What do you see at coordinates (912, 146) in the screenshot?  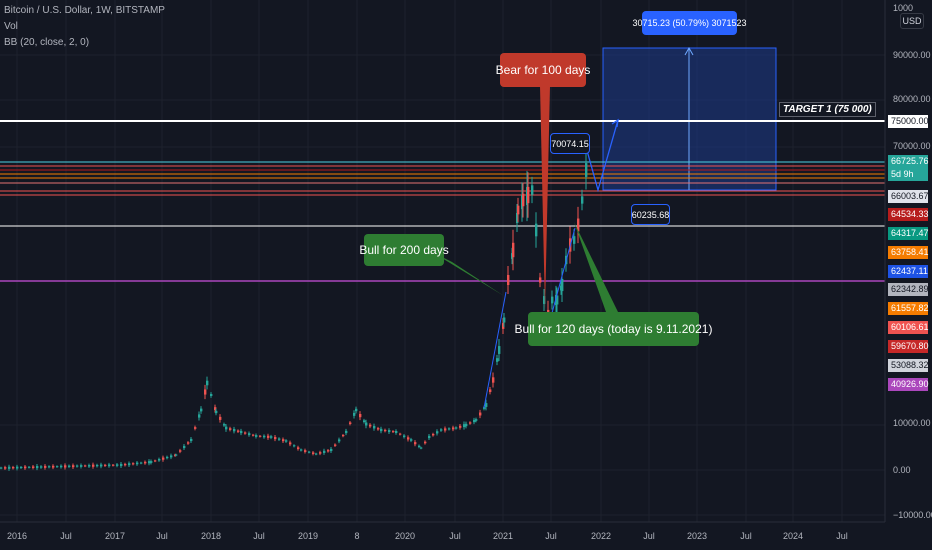 I see `price-tick-70000: 70000.00` at bounding box center [912, 146].